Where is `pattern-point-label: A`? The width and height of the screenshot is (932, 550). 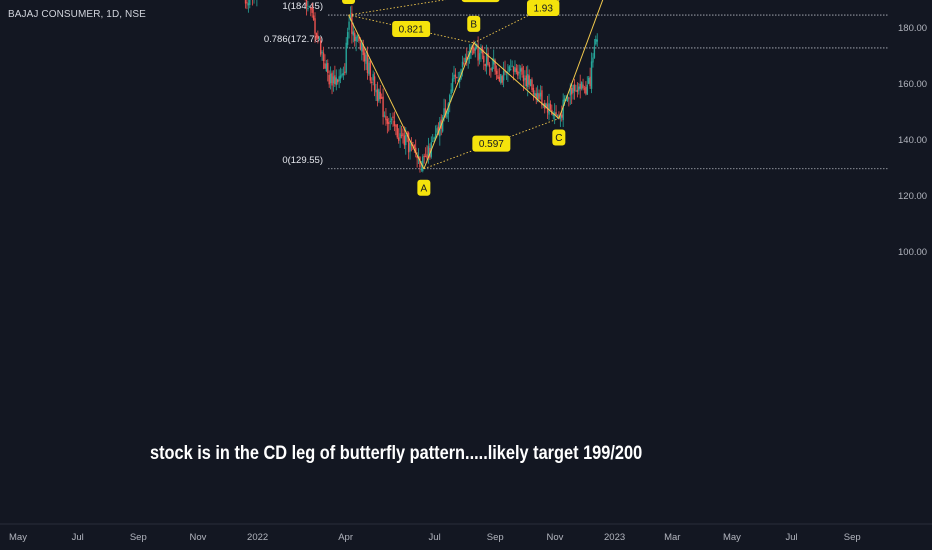
pattern-point-label: A is located at coordinates (424, 188).